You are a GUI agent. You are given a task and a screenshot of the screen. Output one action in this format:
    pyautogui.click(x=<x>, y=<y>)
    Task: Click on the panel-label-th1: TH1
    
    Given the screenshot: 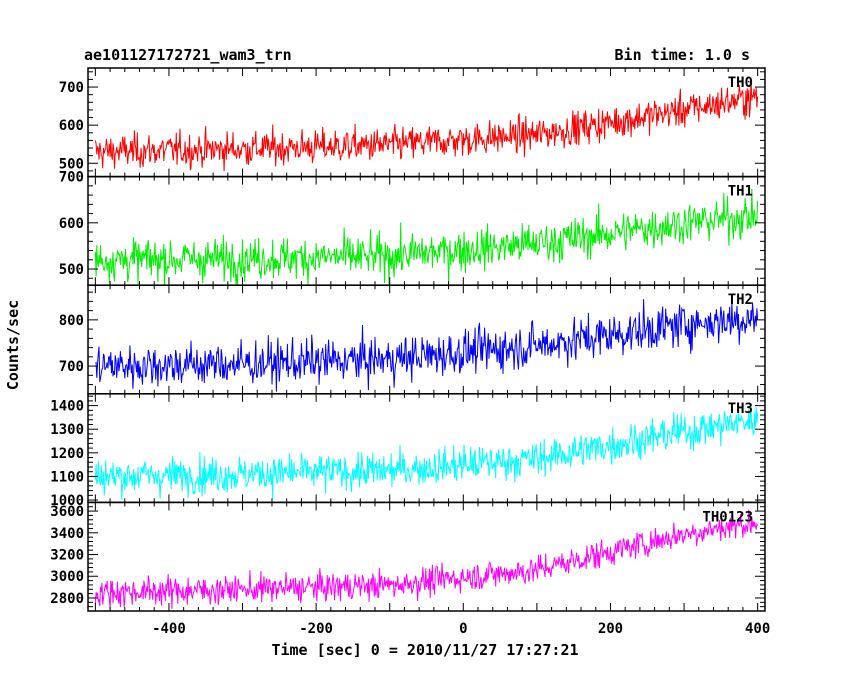 What is the action you would take?
    pyautogui.click(x=740, y=192)
    